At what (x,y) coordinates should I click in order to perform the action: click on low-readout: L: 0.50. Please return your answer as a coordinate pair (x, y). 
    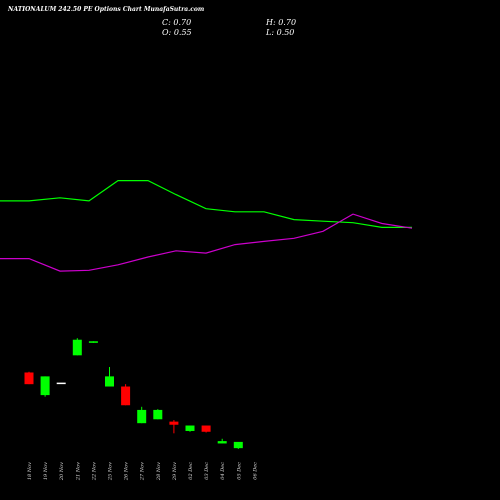
    Looking at the image, I should click on (280, 32).